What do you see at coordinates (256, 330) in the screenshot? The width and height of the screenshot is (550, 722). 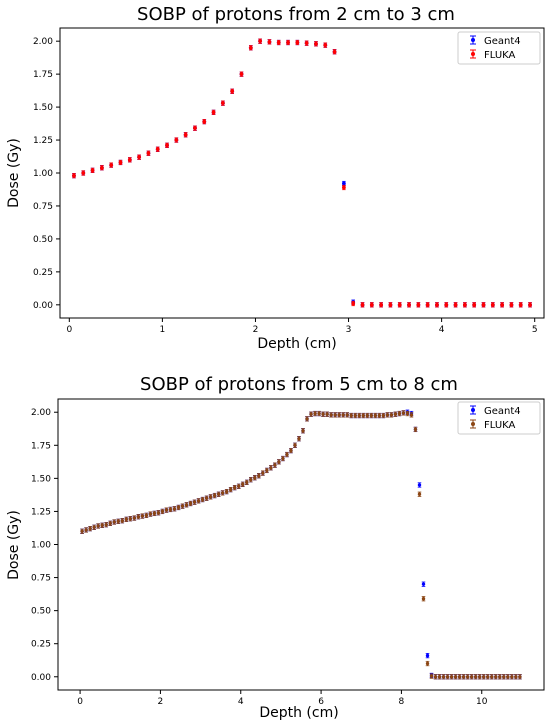 I see `x-tick-label: 2` at bounding box center [256, 330].